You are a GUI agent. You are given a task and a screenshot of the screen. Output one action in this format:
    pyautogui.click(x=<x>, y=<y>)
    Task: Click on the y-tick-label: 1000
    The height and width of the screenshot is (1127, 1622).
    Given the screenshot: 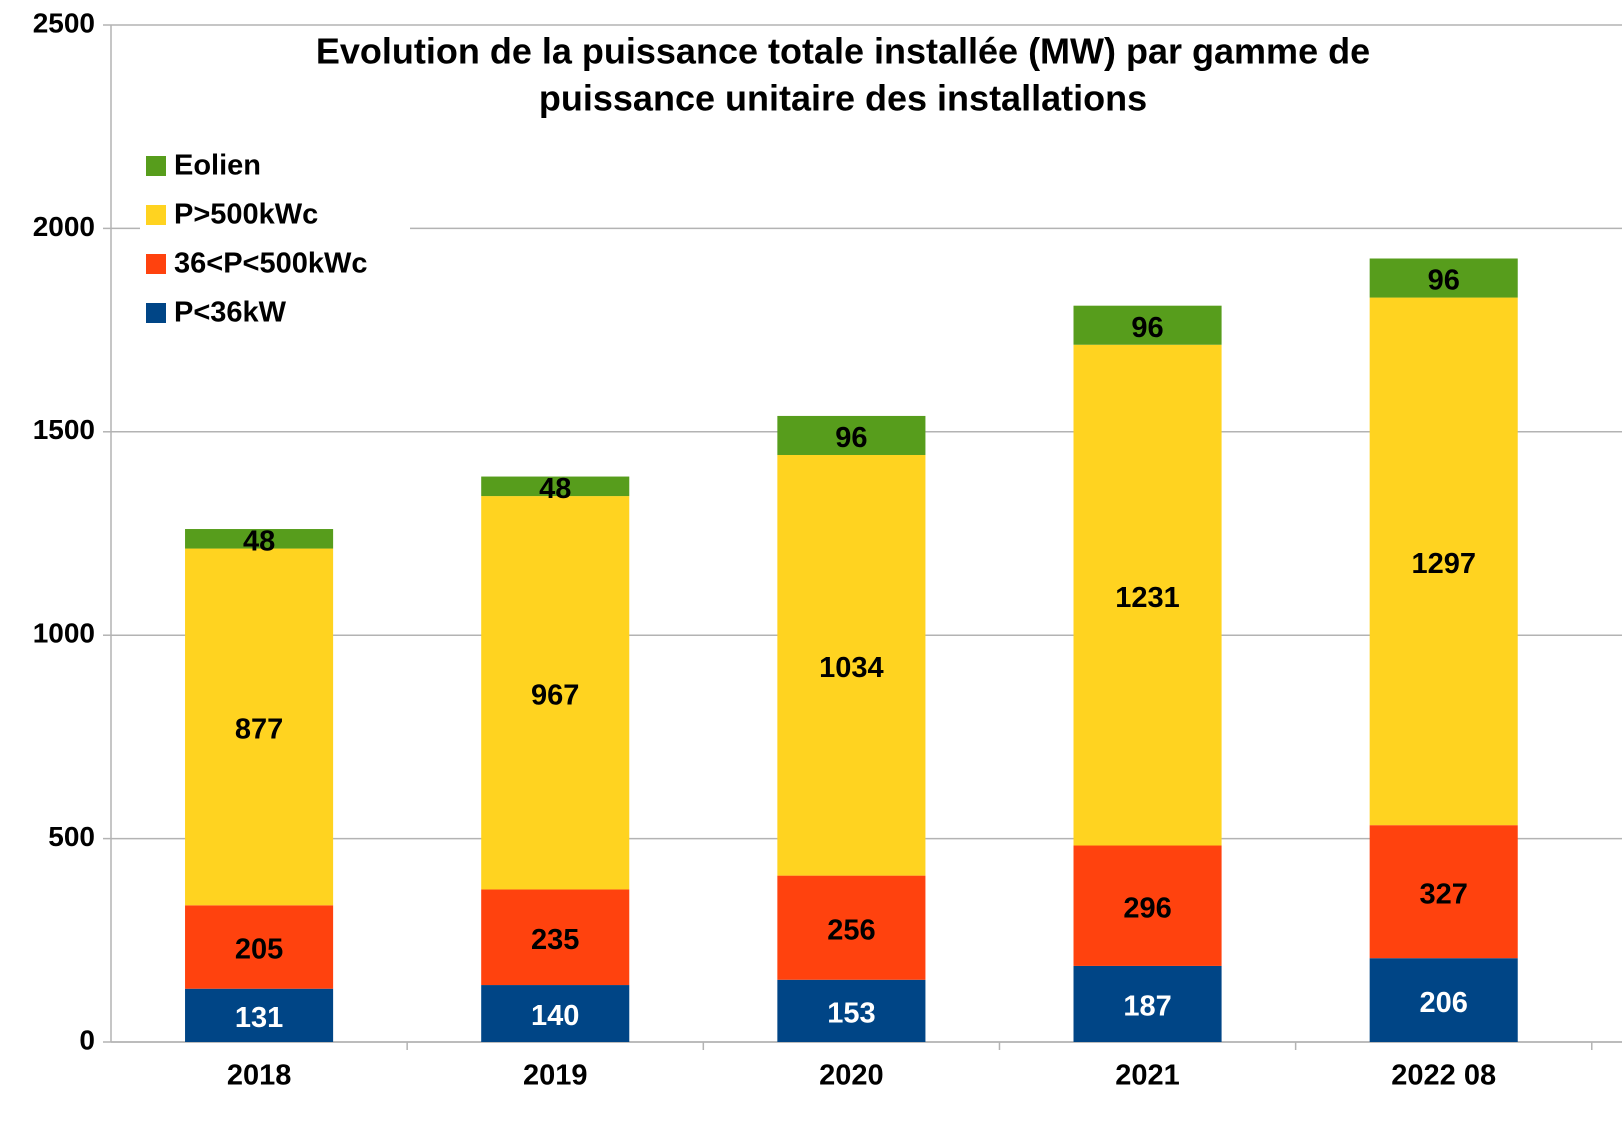 What is the action you would take?
    pyautogui.click(x=64, y=633)
    